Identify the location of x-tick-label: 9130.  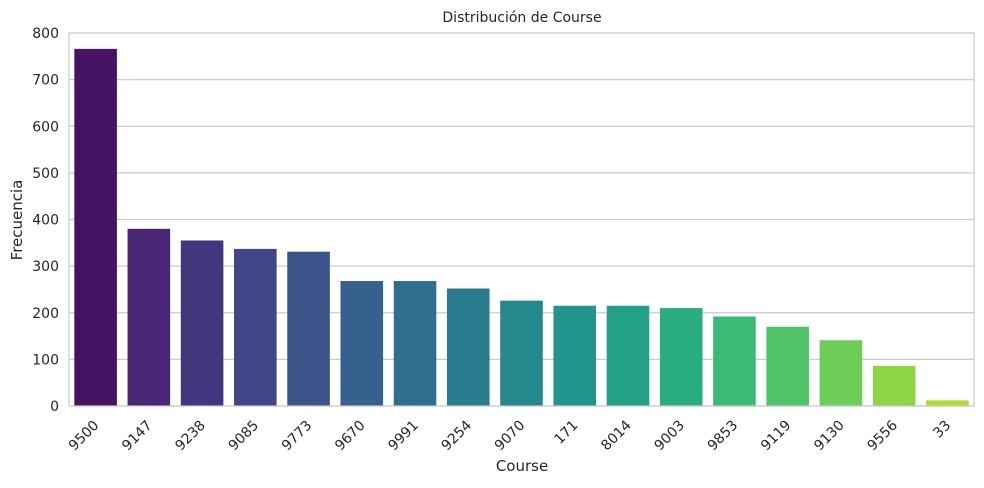
(829, 436).